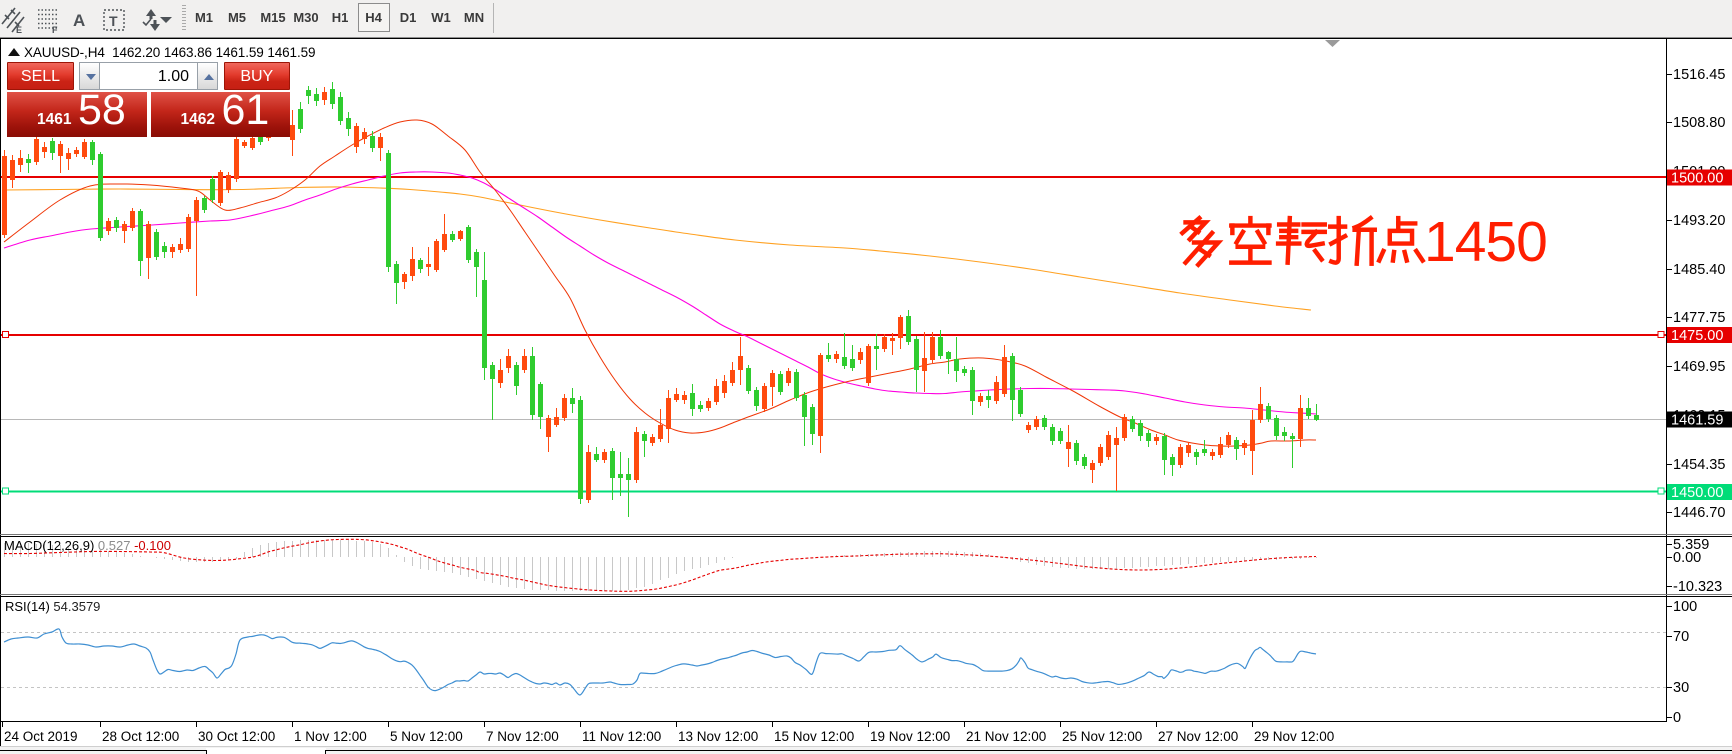 The width and height of the screenshot is (1732, 754). What do you see at coordinates (1677, 718) in the screenshot?
I see `svg-text: 0` at bounding box center [1677, 718].